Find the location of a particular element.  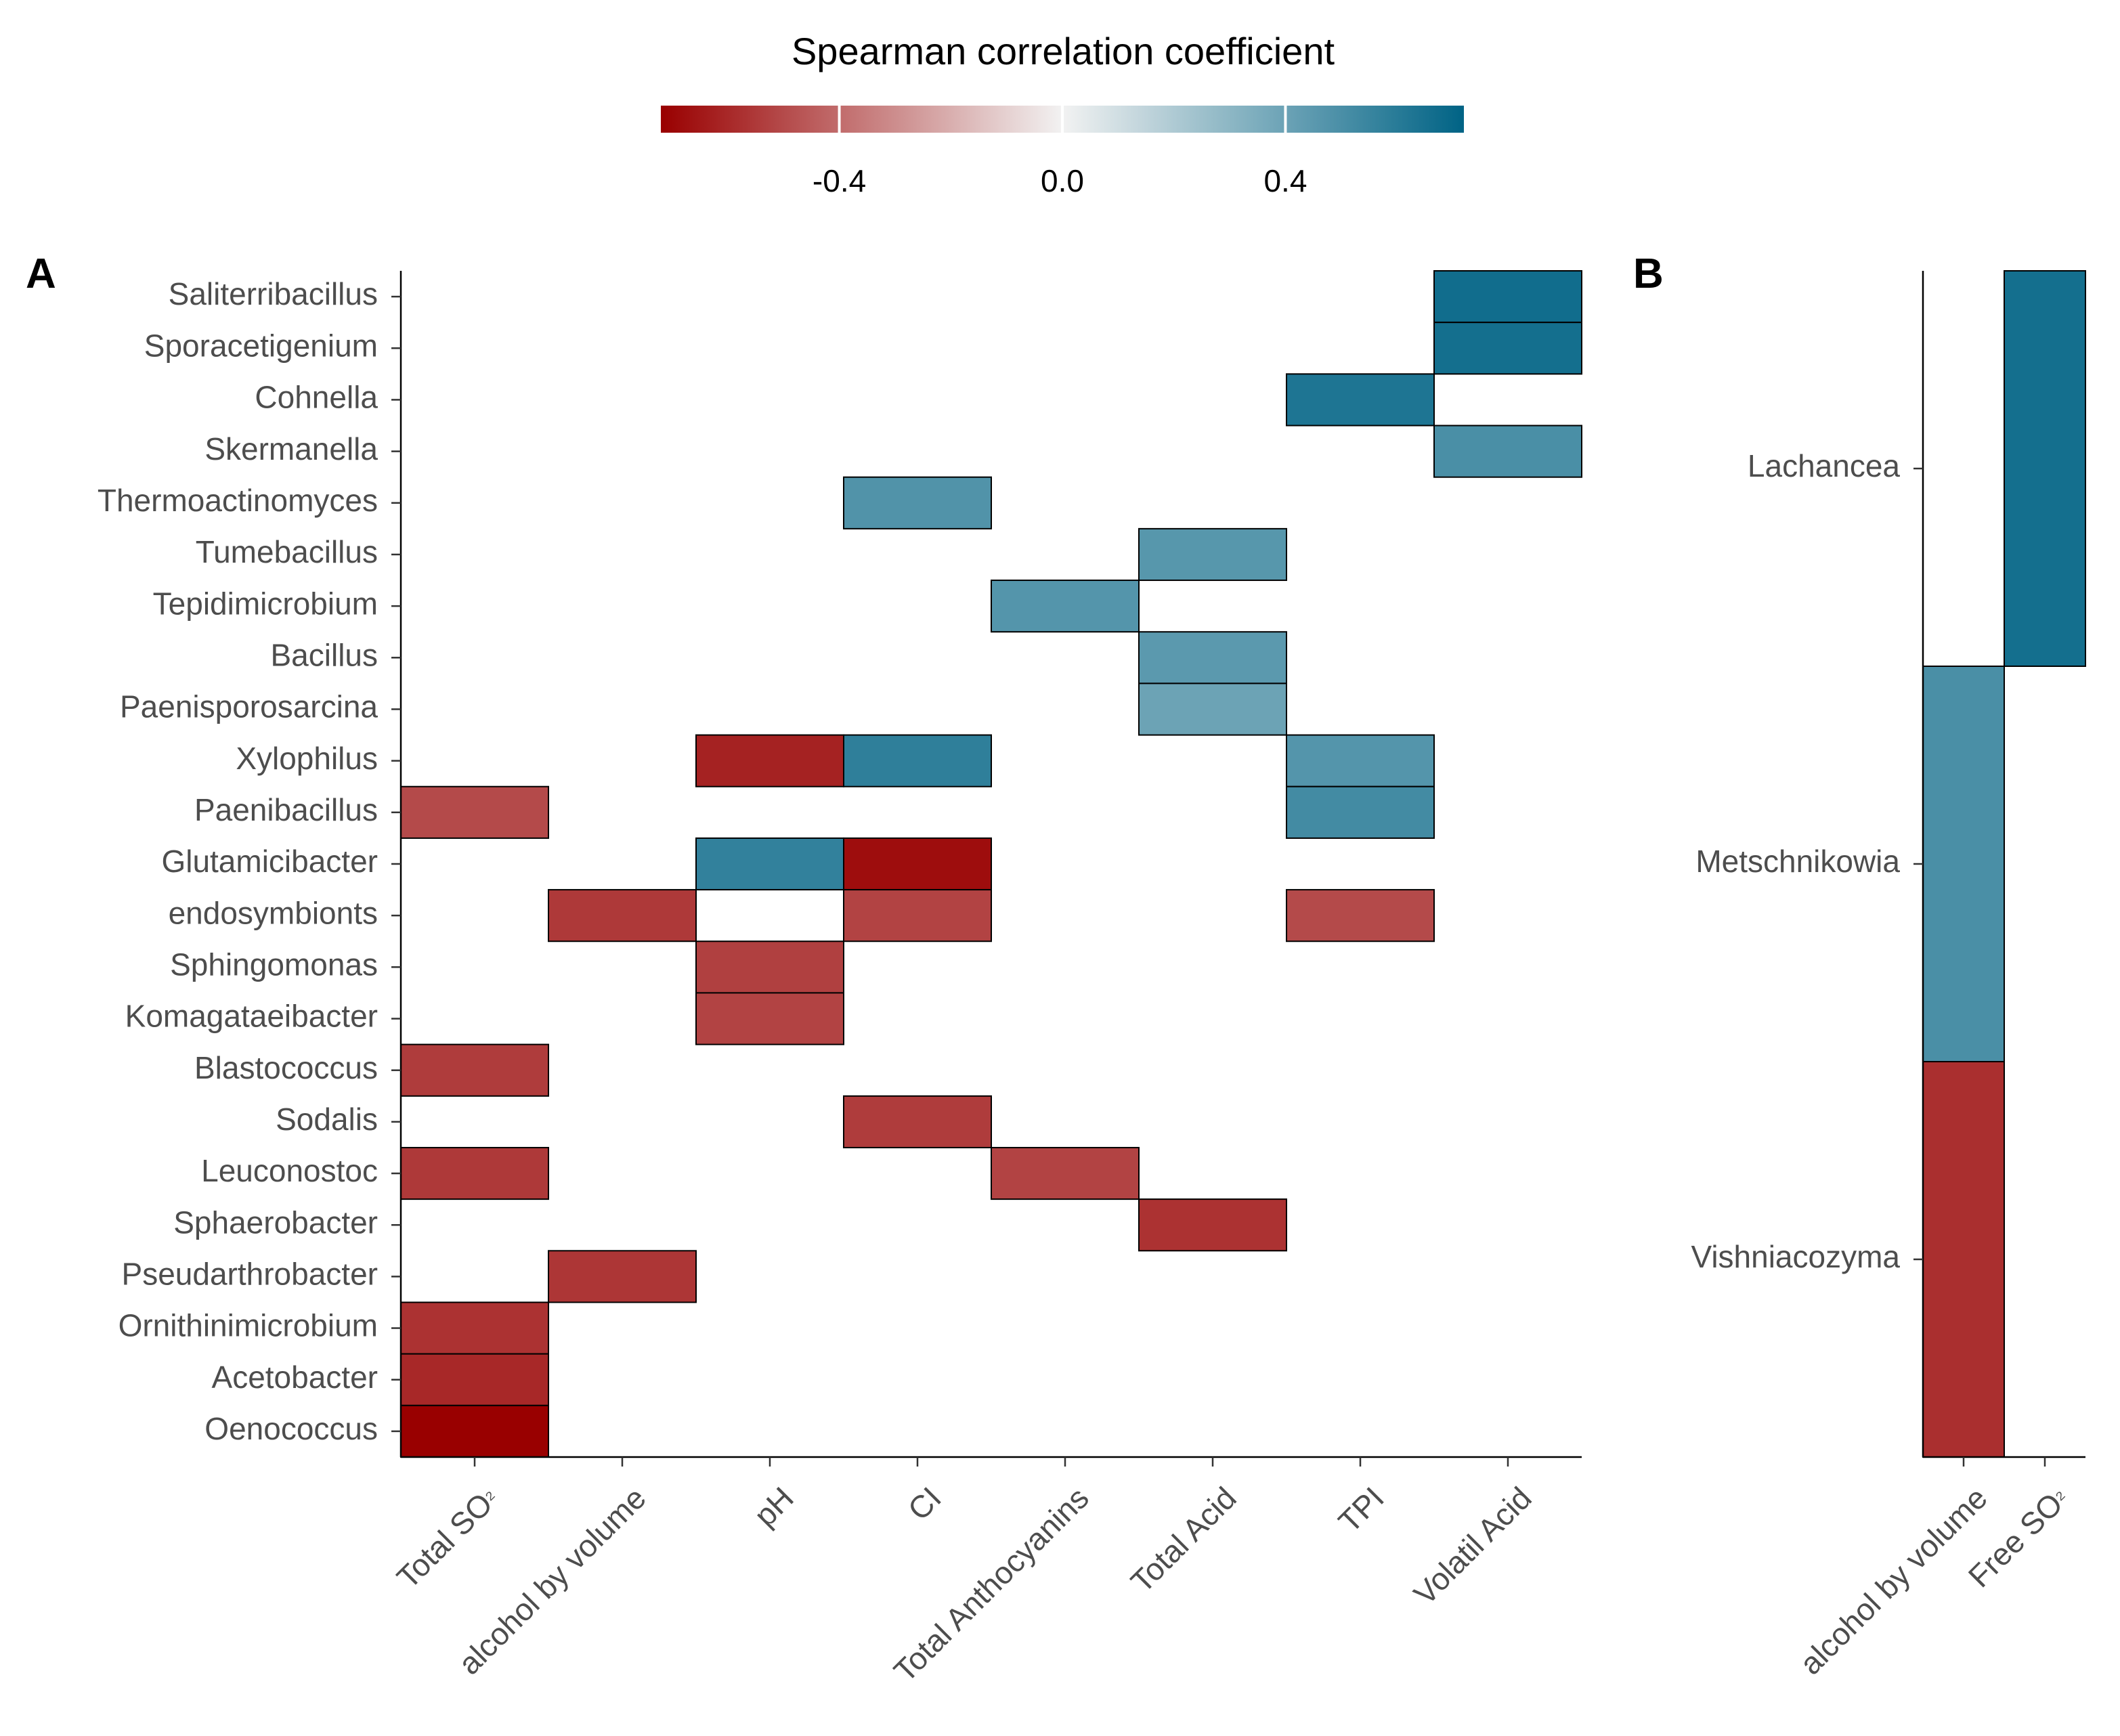

x-tick-label-total-so: Total SO₂ is located at coordinates (447, 1537).